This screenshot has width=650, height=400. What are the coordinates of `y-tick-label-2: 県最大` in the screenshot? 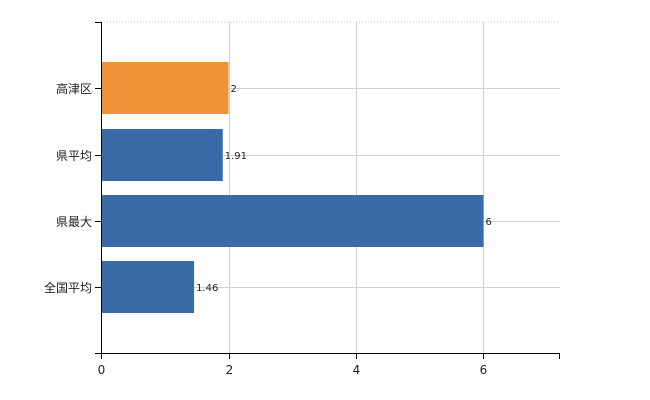 It's located at (74, 222).